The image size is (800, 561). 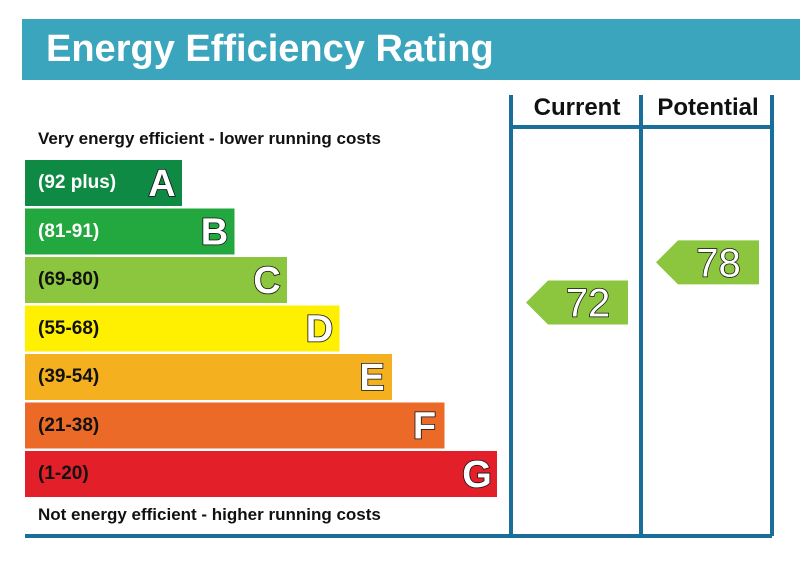 What do you see at coordinates (69, 425) in the screenshot?
I see `band-range-f: (21-38)` at bounding box center [69, 425].